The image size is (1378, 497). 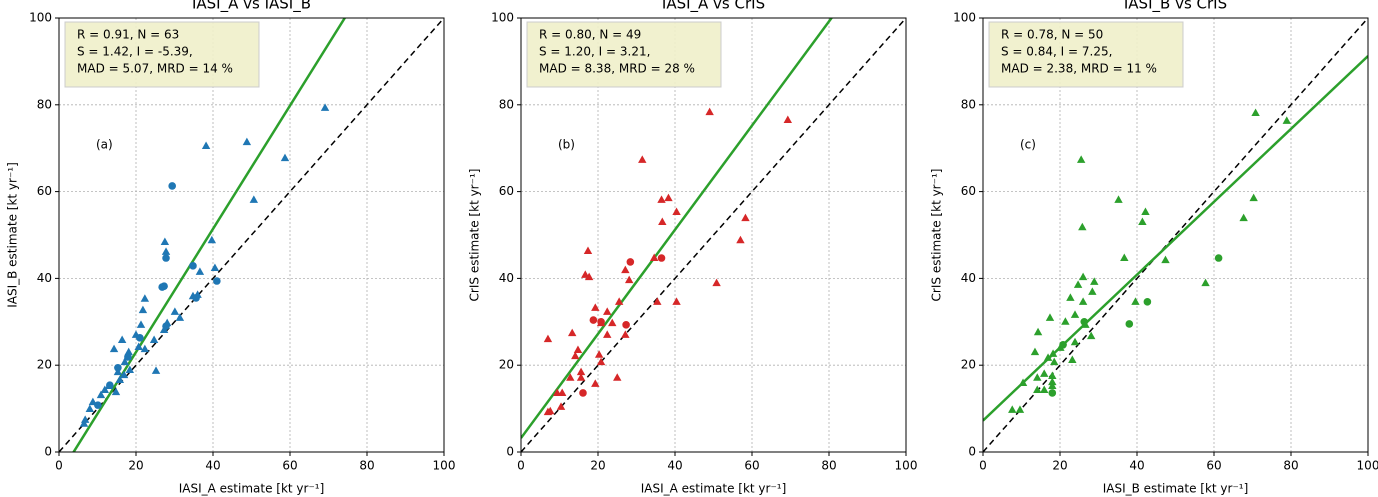 I want to click on y-tick-label: 20, so click(x=968, y=365).